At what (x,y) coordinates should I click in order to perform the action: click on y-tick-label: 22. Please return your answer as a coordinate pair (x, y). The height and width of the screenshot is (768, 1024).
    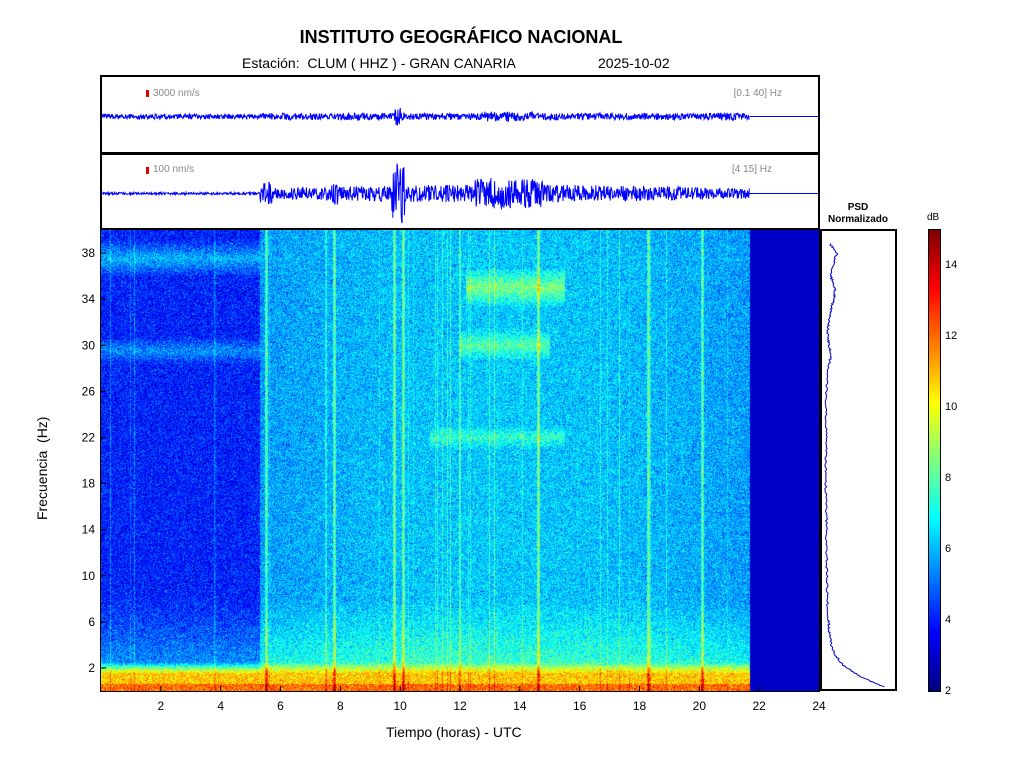
    Looking at the image, I should click on (89, 437).